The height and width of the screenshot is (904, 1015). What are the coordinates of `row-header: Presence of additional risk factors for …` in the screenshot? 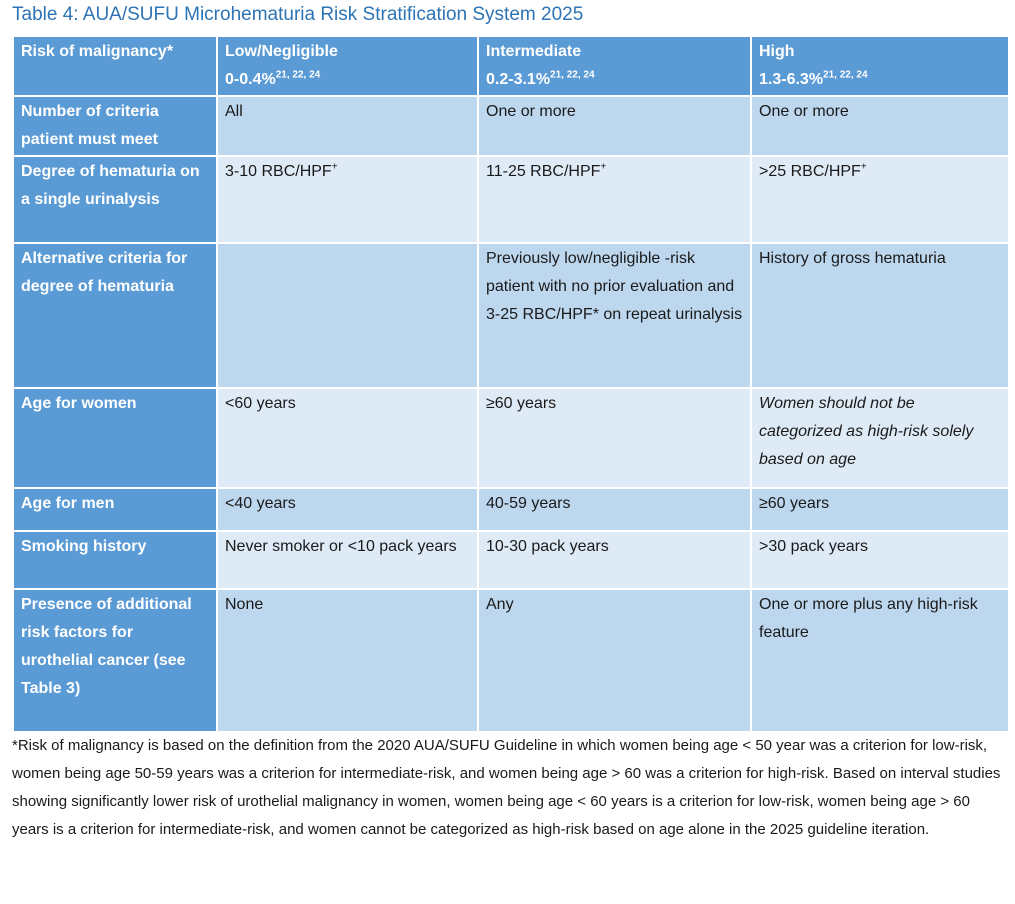 It's located at (115, 660).